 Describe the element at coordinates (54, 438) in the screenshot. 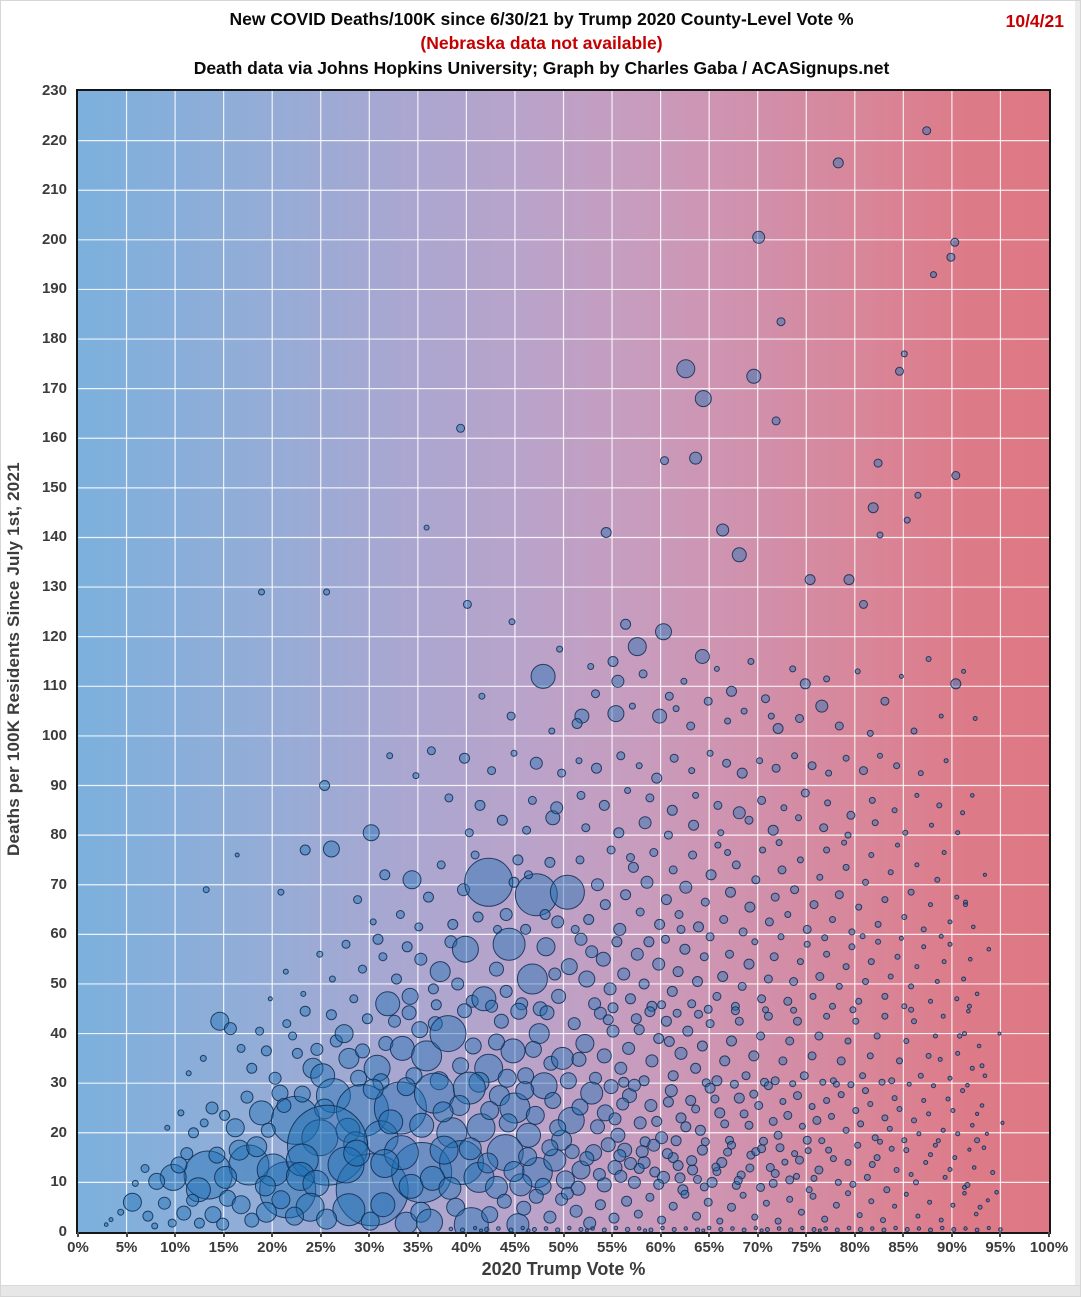

I see `y-tick-label: 160` at that location.